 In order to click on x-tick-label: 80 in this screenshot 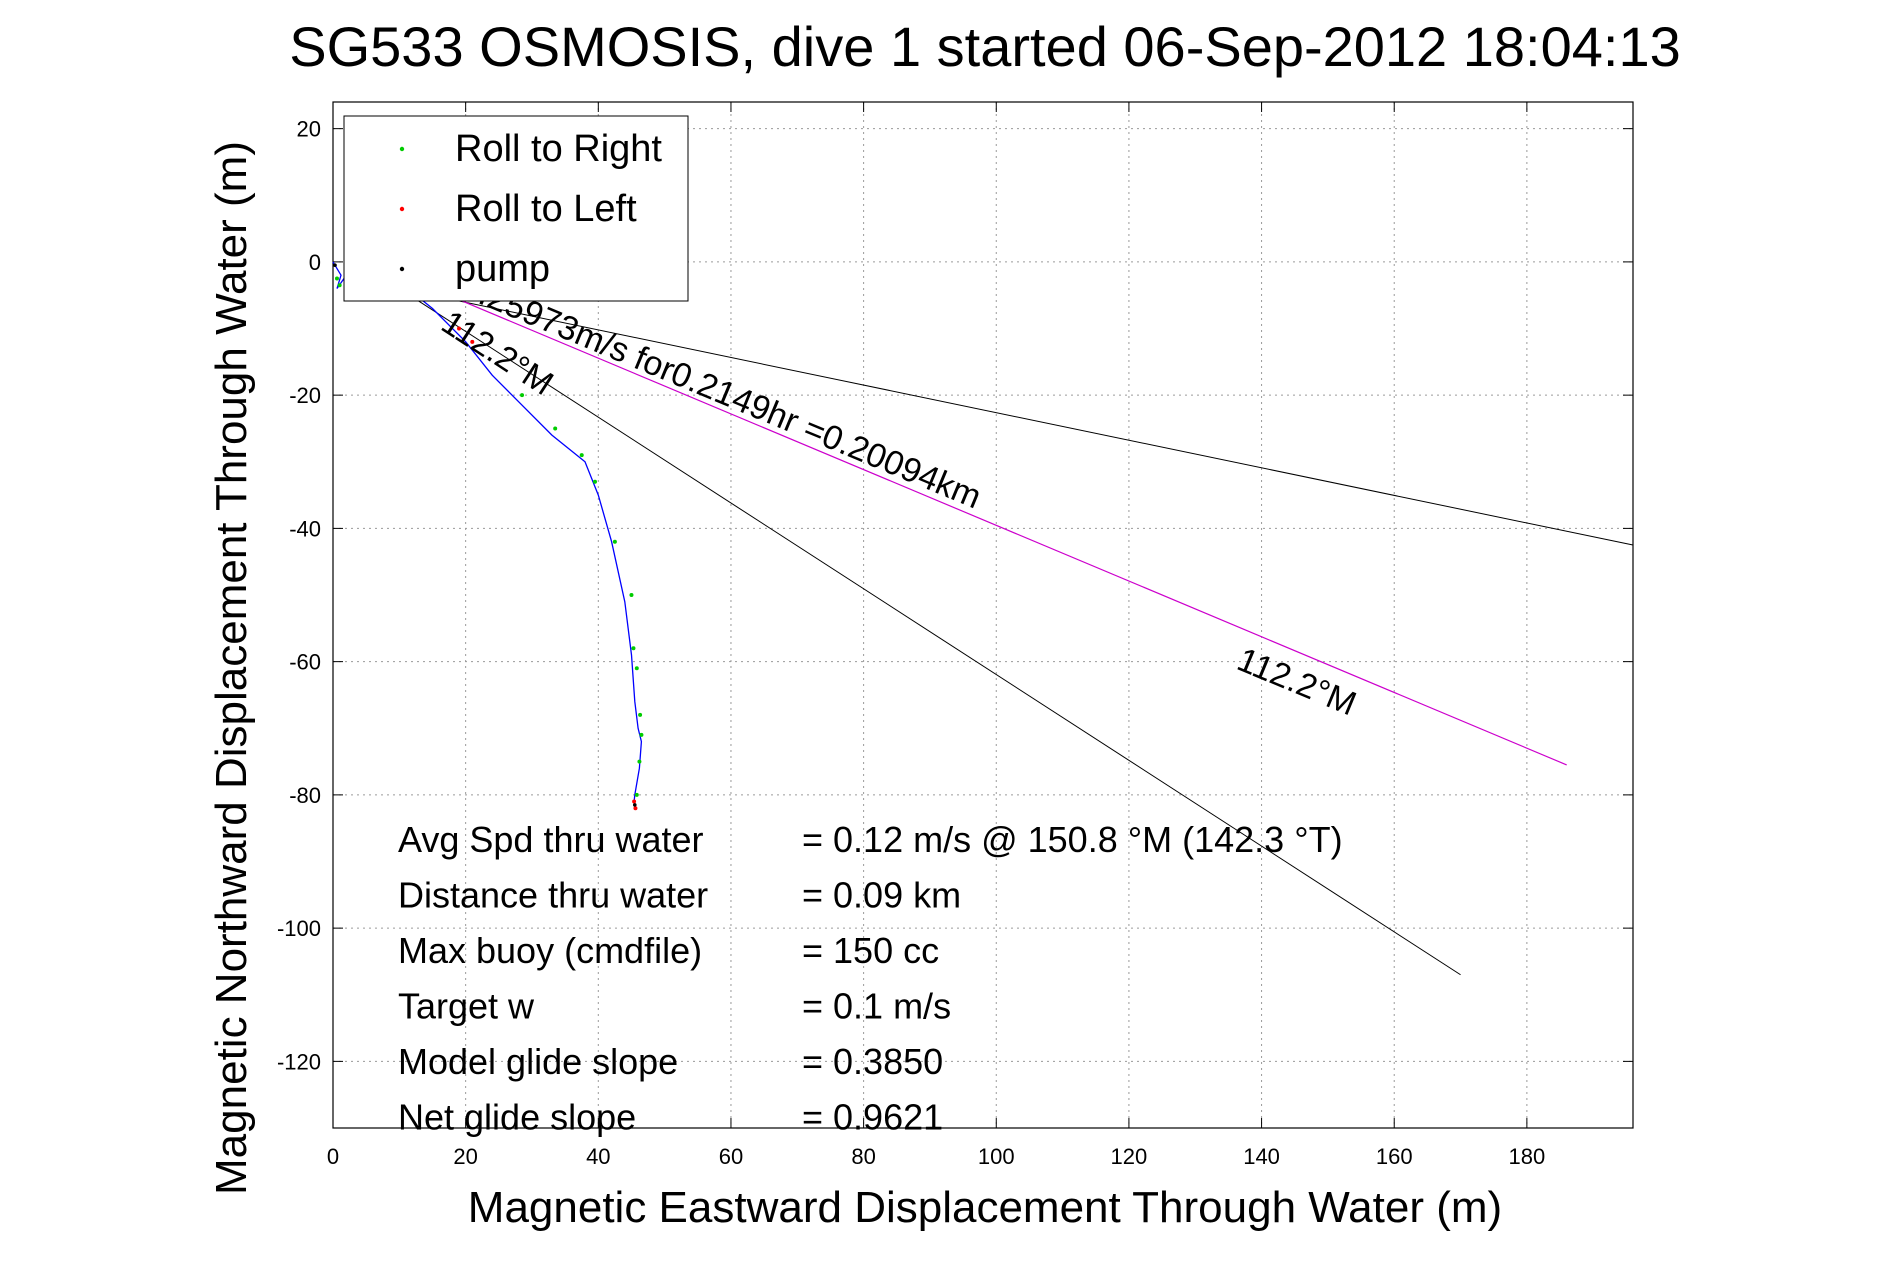, I will do `click(863, 1156)`.